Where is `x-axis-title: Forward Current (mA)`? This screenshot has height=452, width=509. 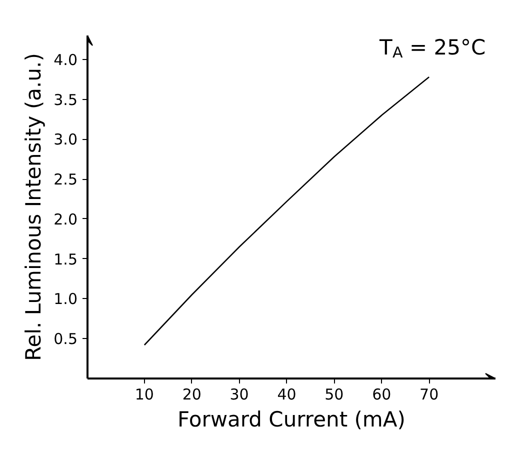
x-axis-title: Forward Current (mA) is located at coordinates (292, 420).